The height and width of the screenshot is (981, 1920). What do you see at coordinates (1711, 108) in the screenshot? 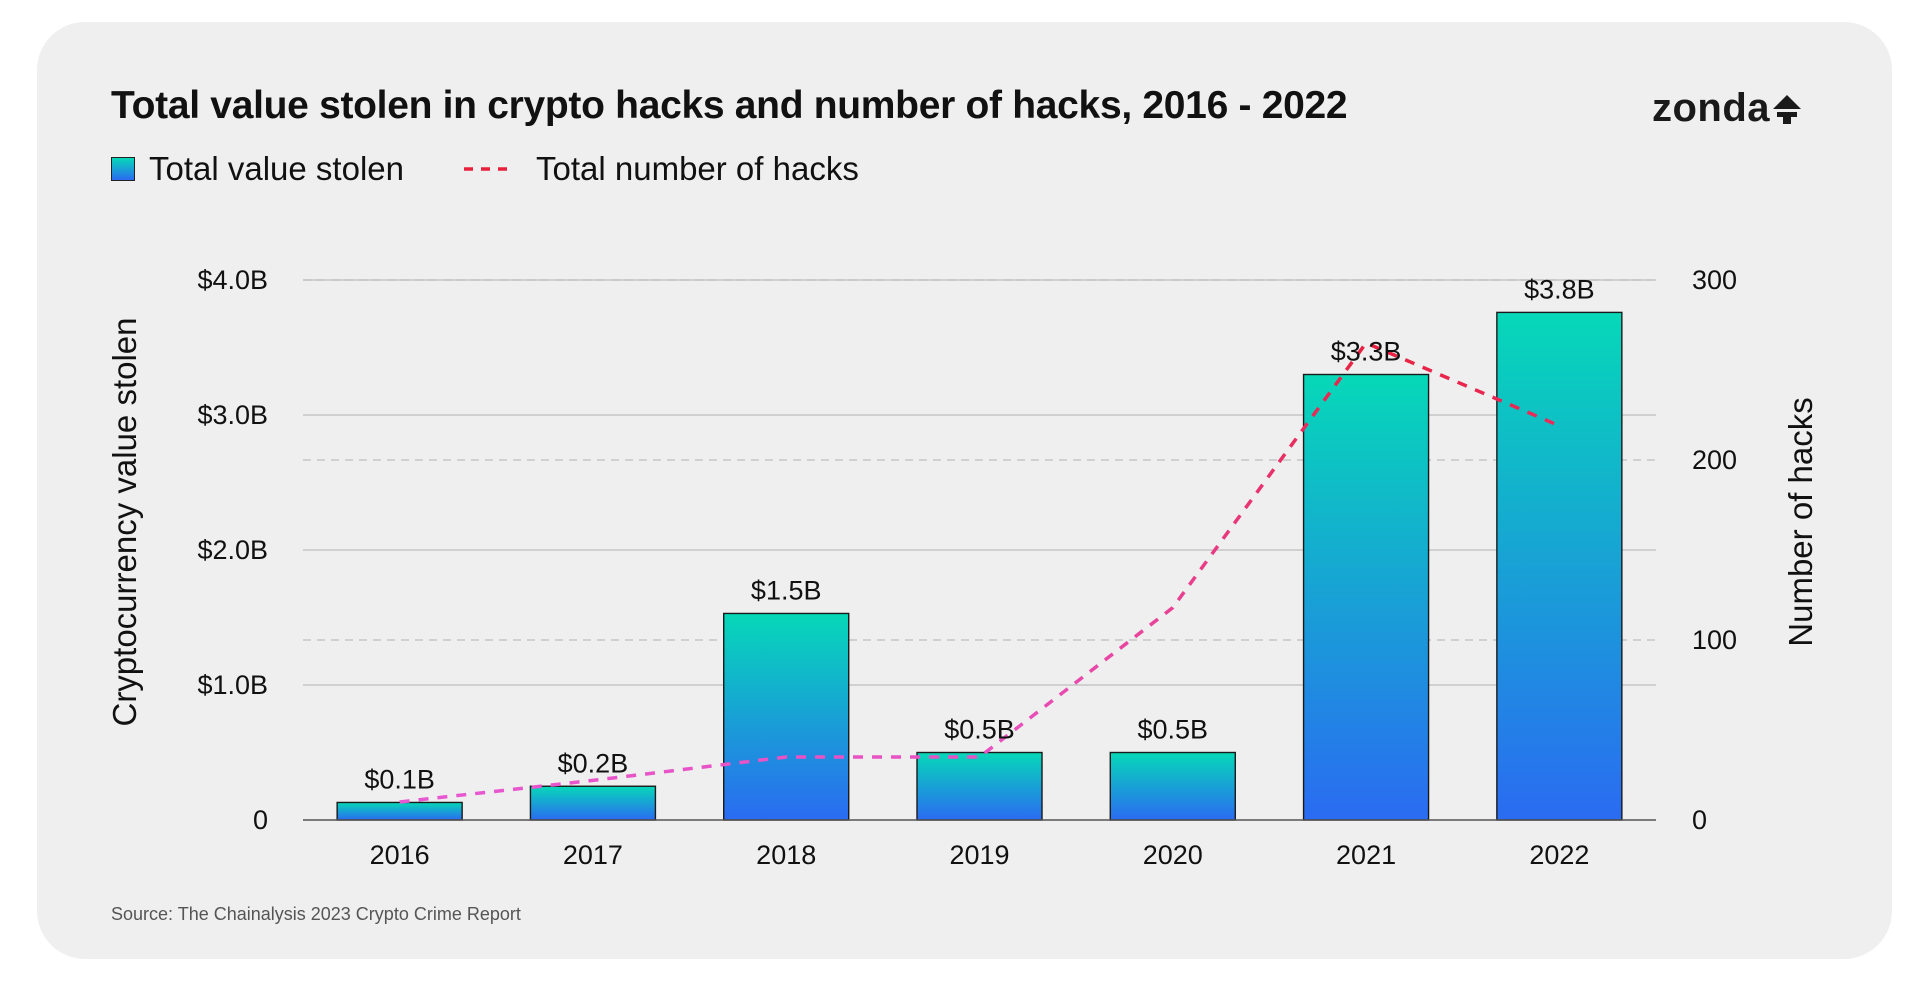
I see `logo-text: zonda` at bounding box center [1711, 108].